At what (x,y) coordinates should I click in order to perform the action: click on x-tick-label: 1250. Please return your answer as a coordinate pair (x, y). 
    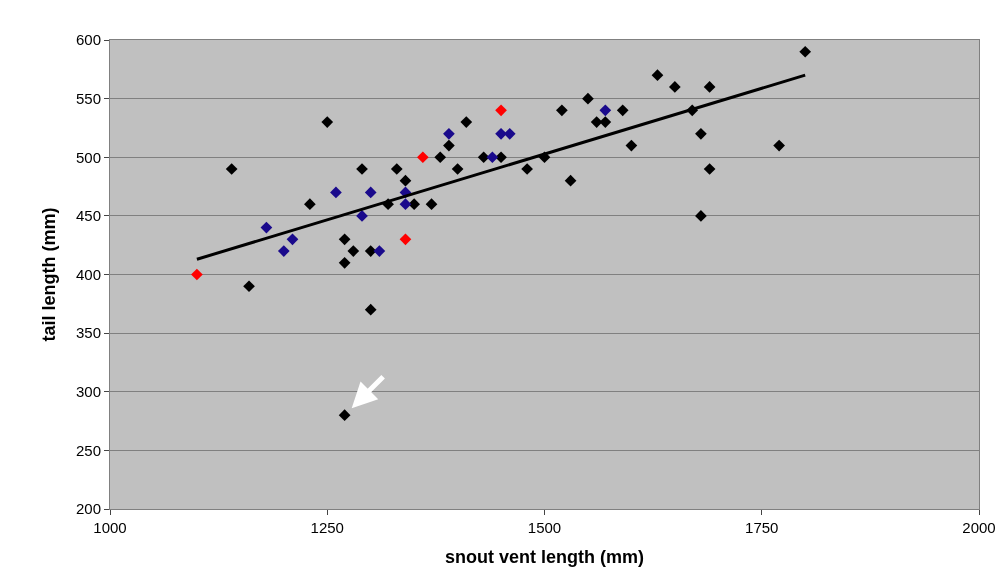
    Looking at the image, I should click on (327, 527).